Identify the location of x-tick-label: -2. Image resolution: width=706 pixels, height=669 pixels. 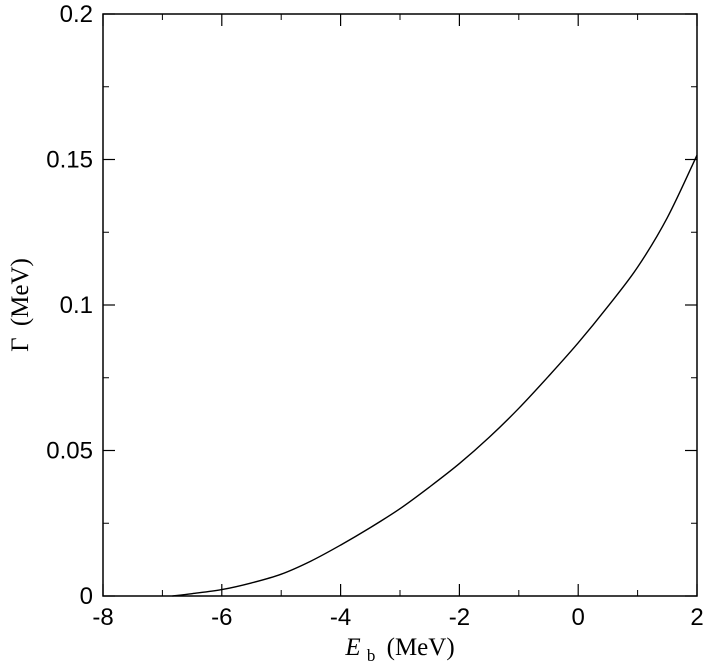
(459, 617).